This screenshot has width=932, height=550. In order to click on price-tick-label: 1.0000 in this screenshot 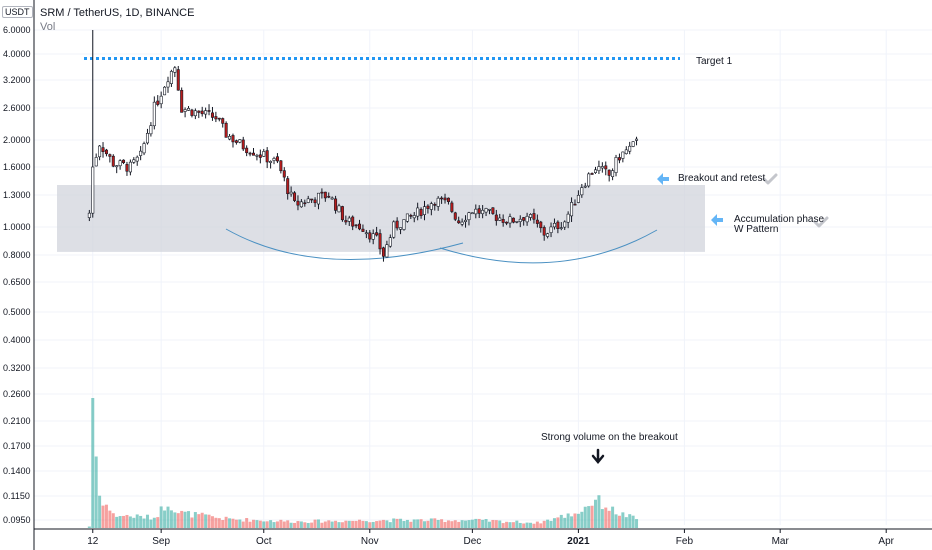, I will do `click(17, 227)`.